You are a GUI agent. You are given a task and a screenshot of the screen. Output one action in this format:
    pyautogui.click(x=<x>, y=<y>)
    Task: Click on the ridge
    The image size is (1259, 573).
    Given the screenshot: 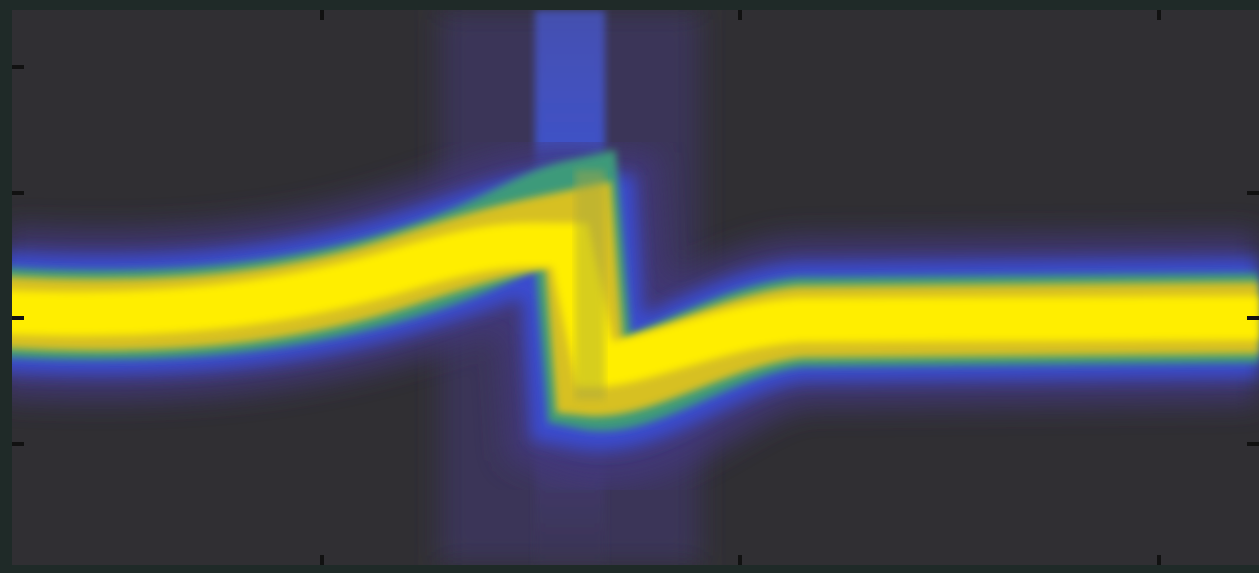 What is the action you would take?
    pyautogui.click(x=590, y=285)
    